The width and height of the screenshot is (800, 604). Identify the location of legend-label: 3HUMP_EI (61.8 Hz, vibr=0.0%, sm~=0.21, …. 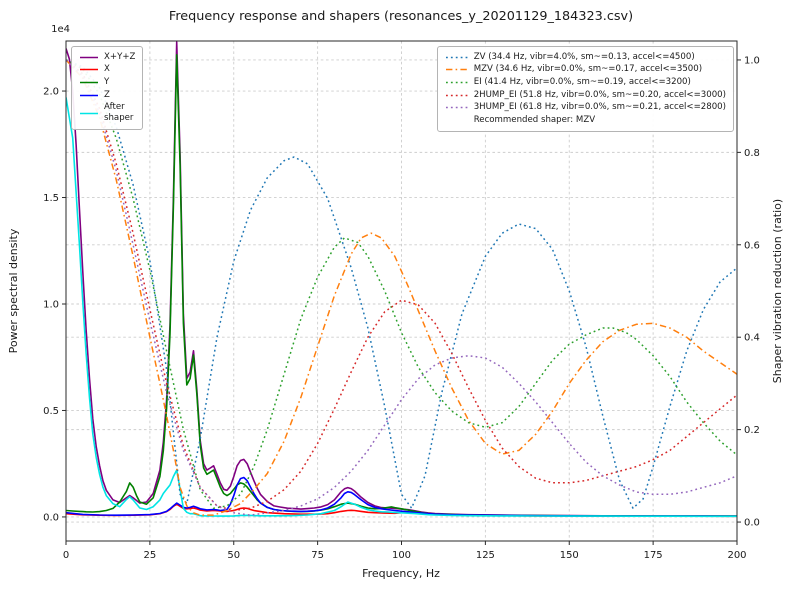
(599, 107).